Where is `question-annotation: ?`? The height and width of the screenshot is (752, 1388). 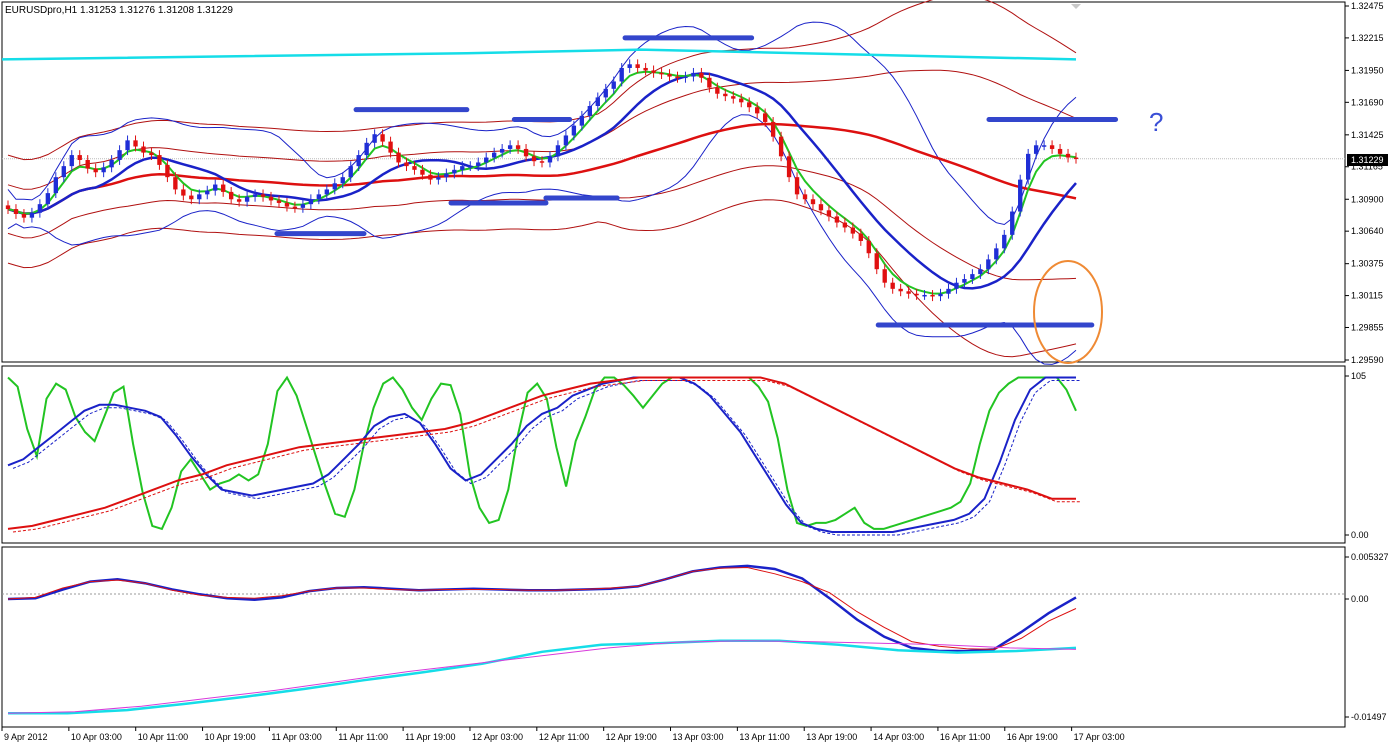 question-annotation: ? is located at coordinates (1156, 122).